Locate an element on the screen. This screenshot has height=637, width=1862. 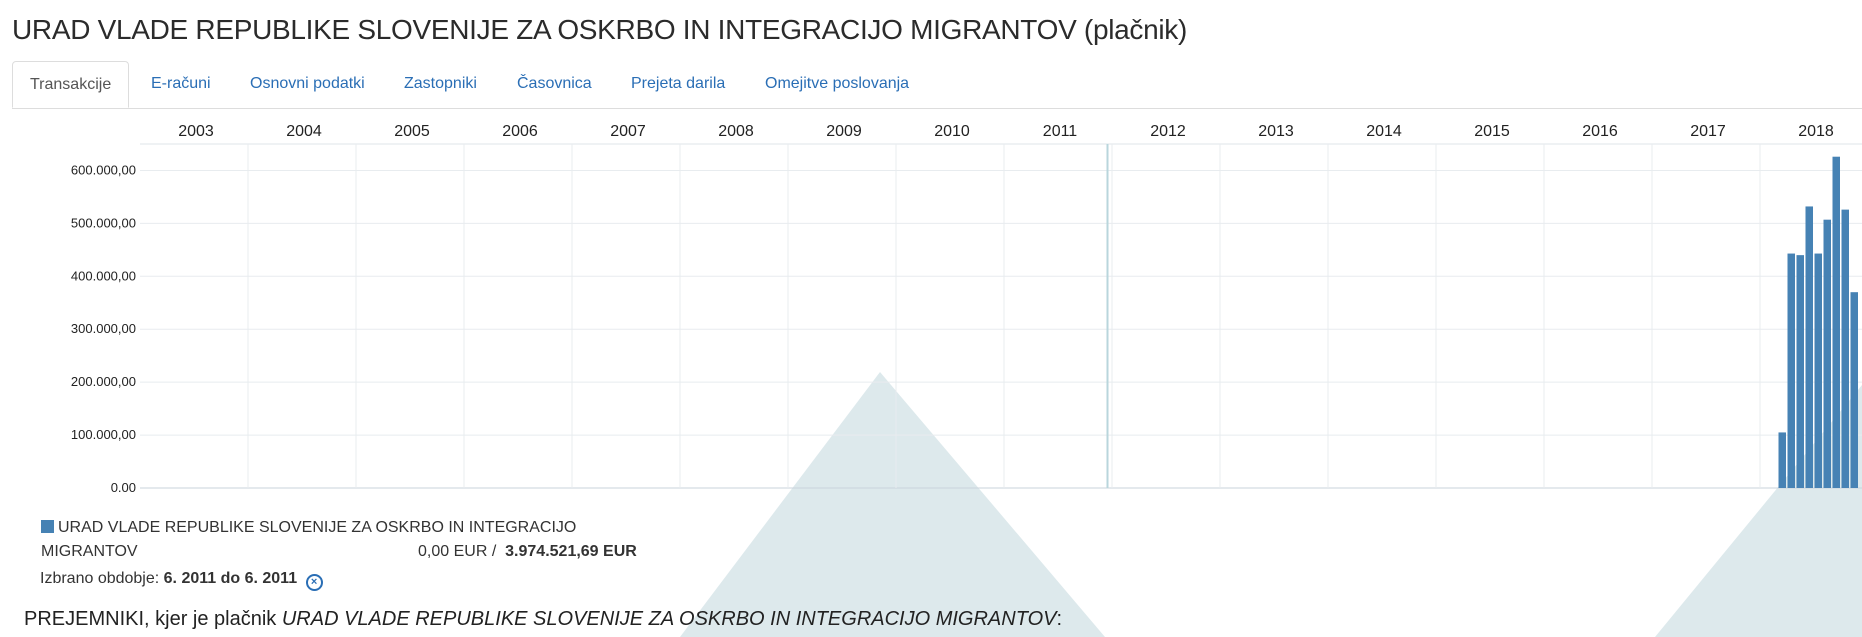
selected-amount: 0,00 EUR / is located at coordinates (457, 551).